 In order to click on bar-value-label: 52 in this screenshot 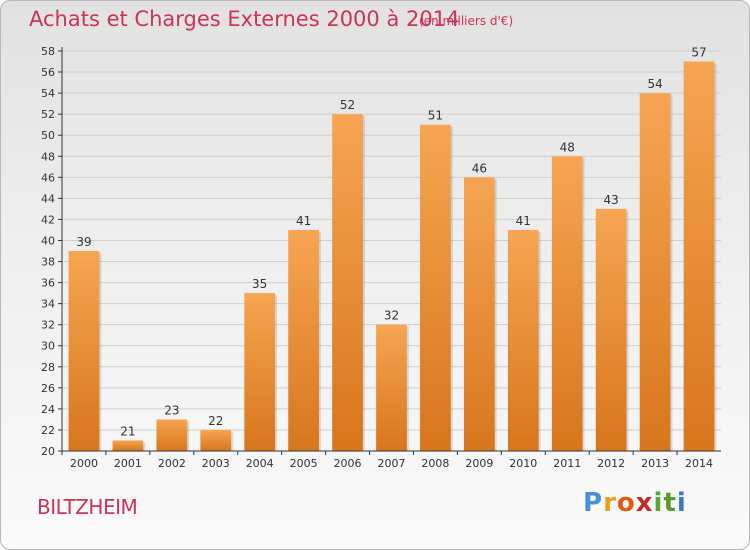, I will do `click(347, 105)`.